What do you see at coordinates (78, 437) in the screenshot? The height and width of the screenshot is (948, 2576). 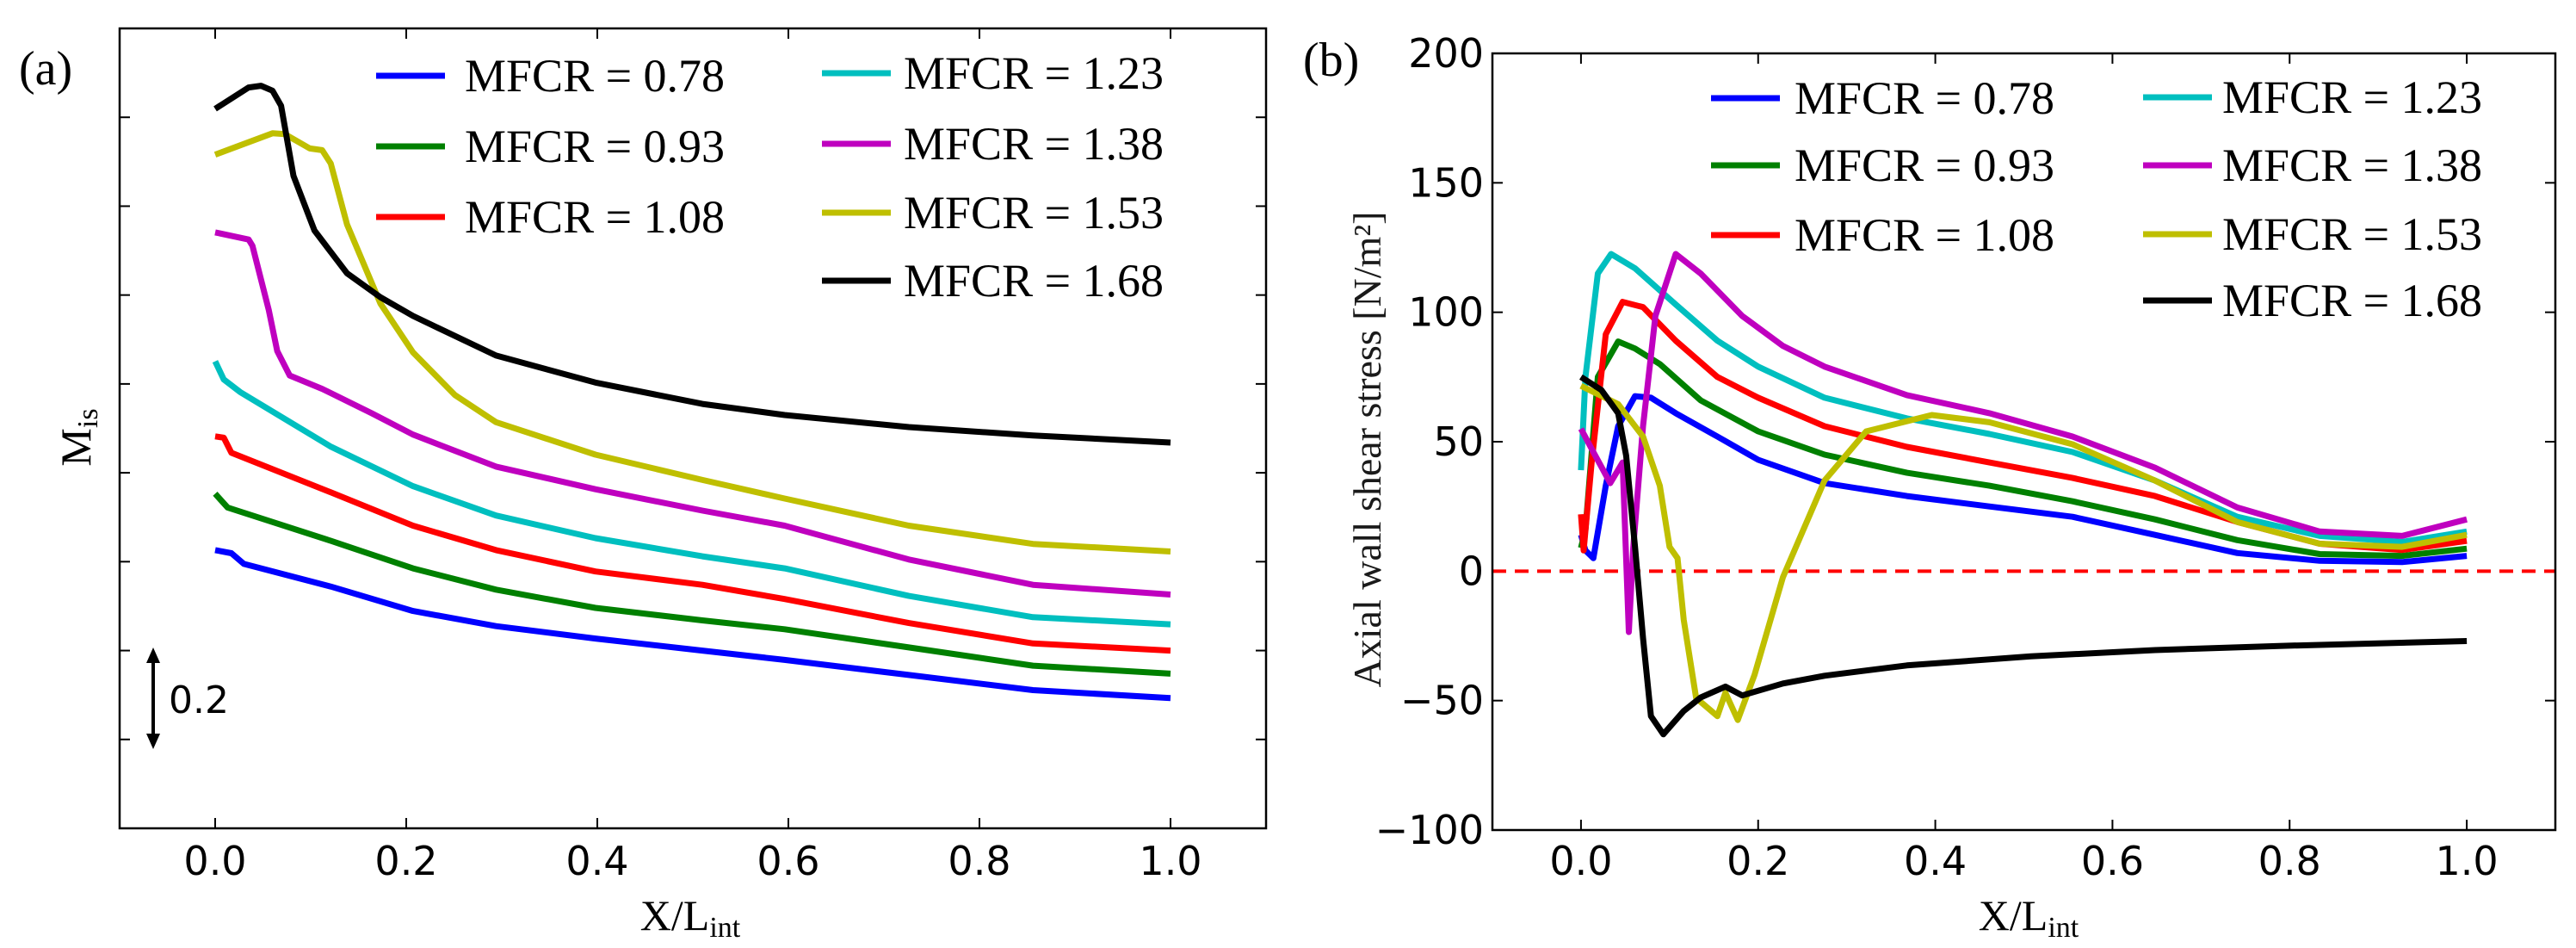 I see `panel-a-ylabel: Mis` at bounding box center [78, 437].